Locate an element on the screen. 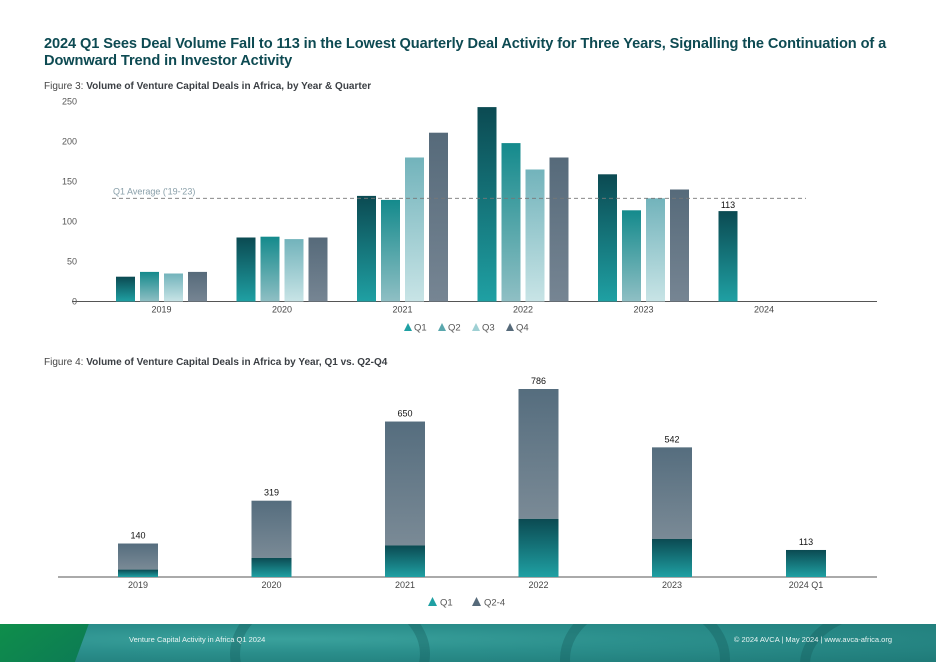 The width and height of the screenshot is (936, 662). bar-q2-2023 is located at coordinates (631, 256).